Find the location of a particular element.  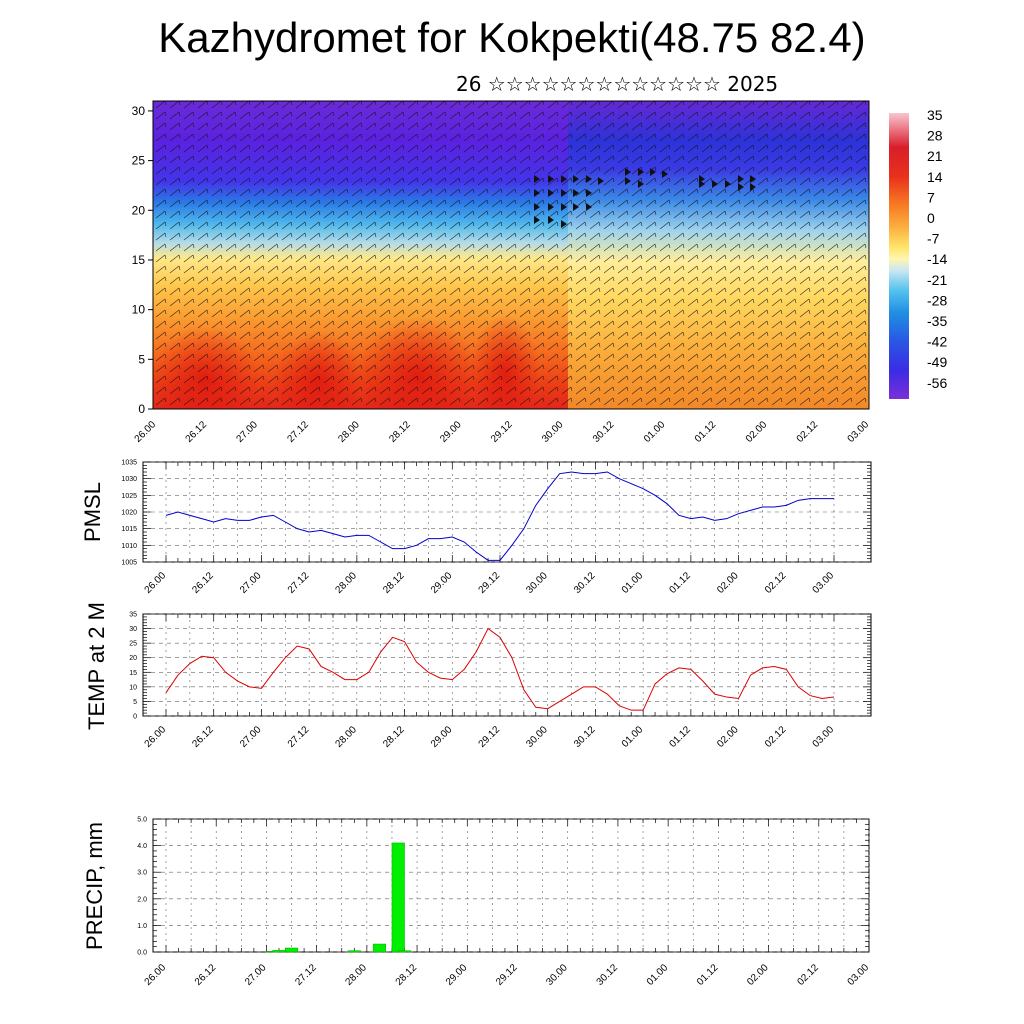

colorbar-label: 0 is located at coordinates (931, 218).